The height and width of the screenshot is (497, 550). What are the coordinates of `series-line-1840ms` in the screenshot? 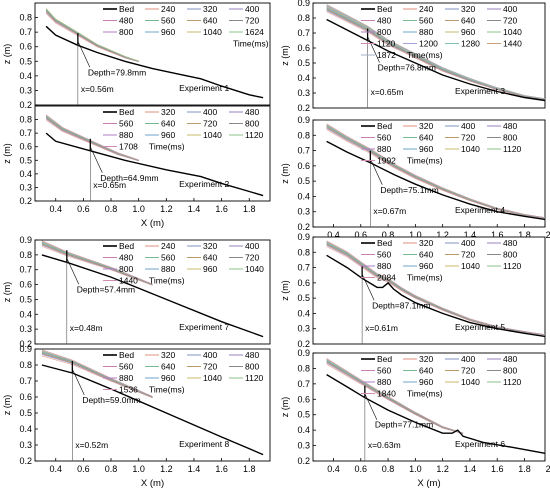 It's located at (395, 396).